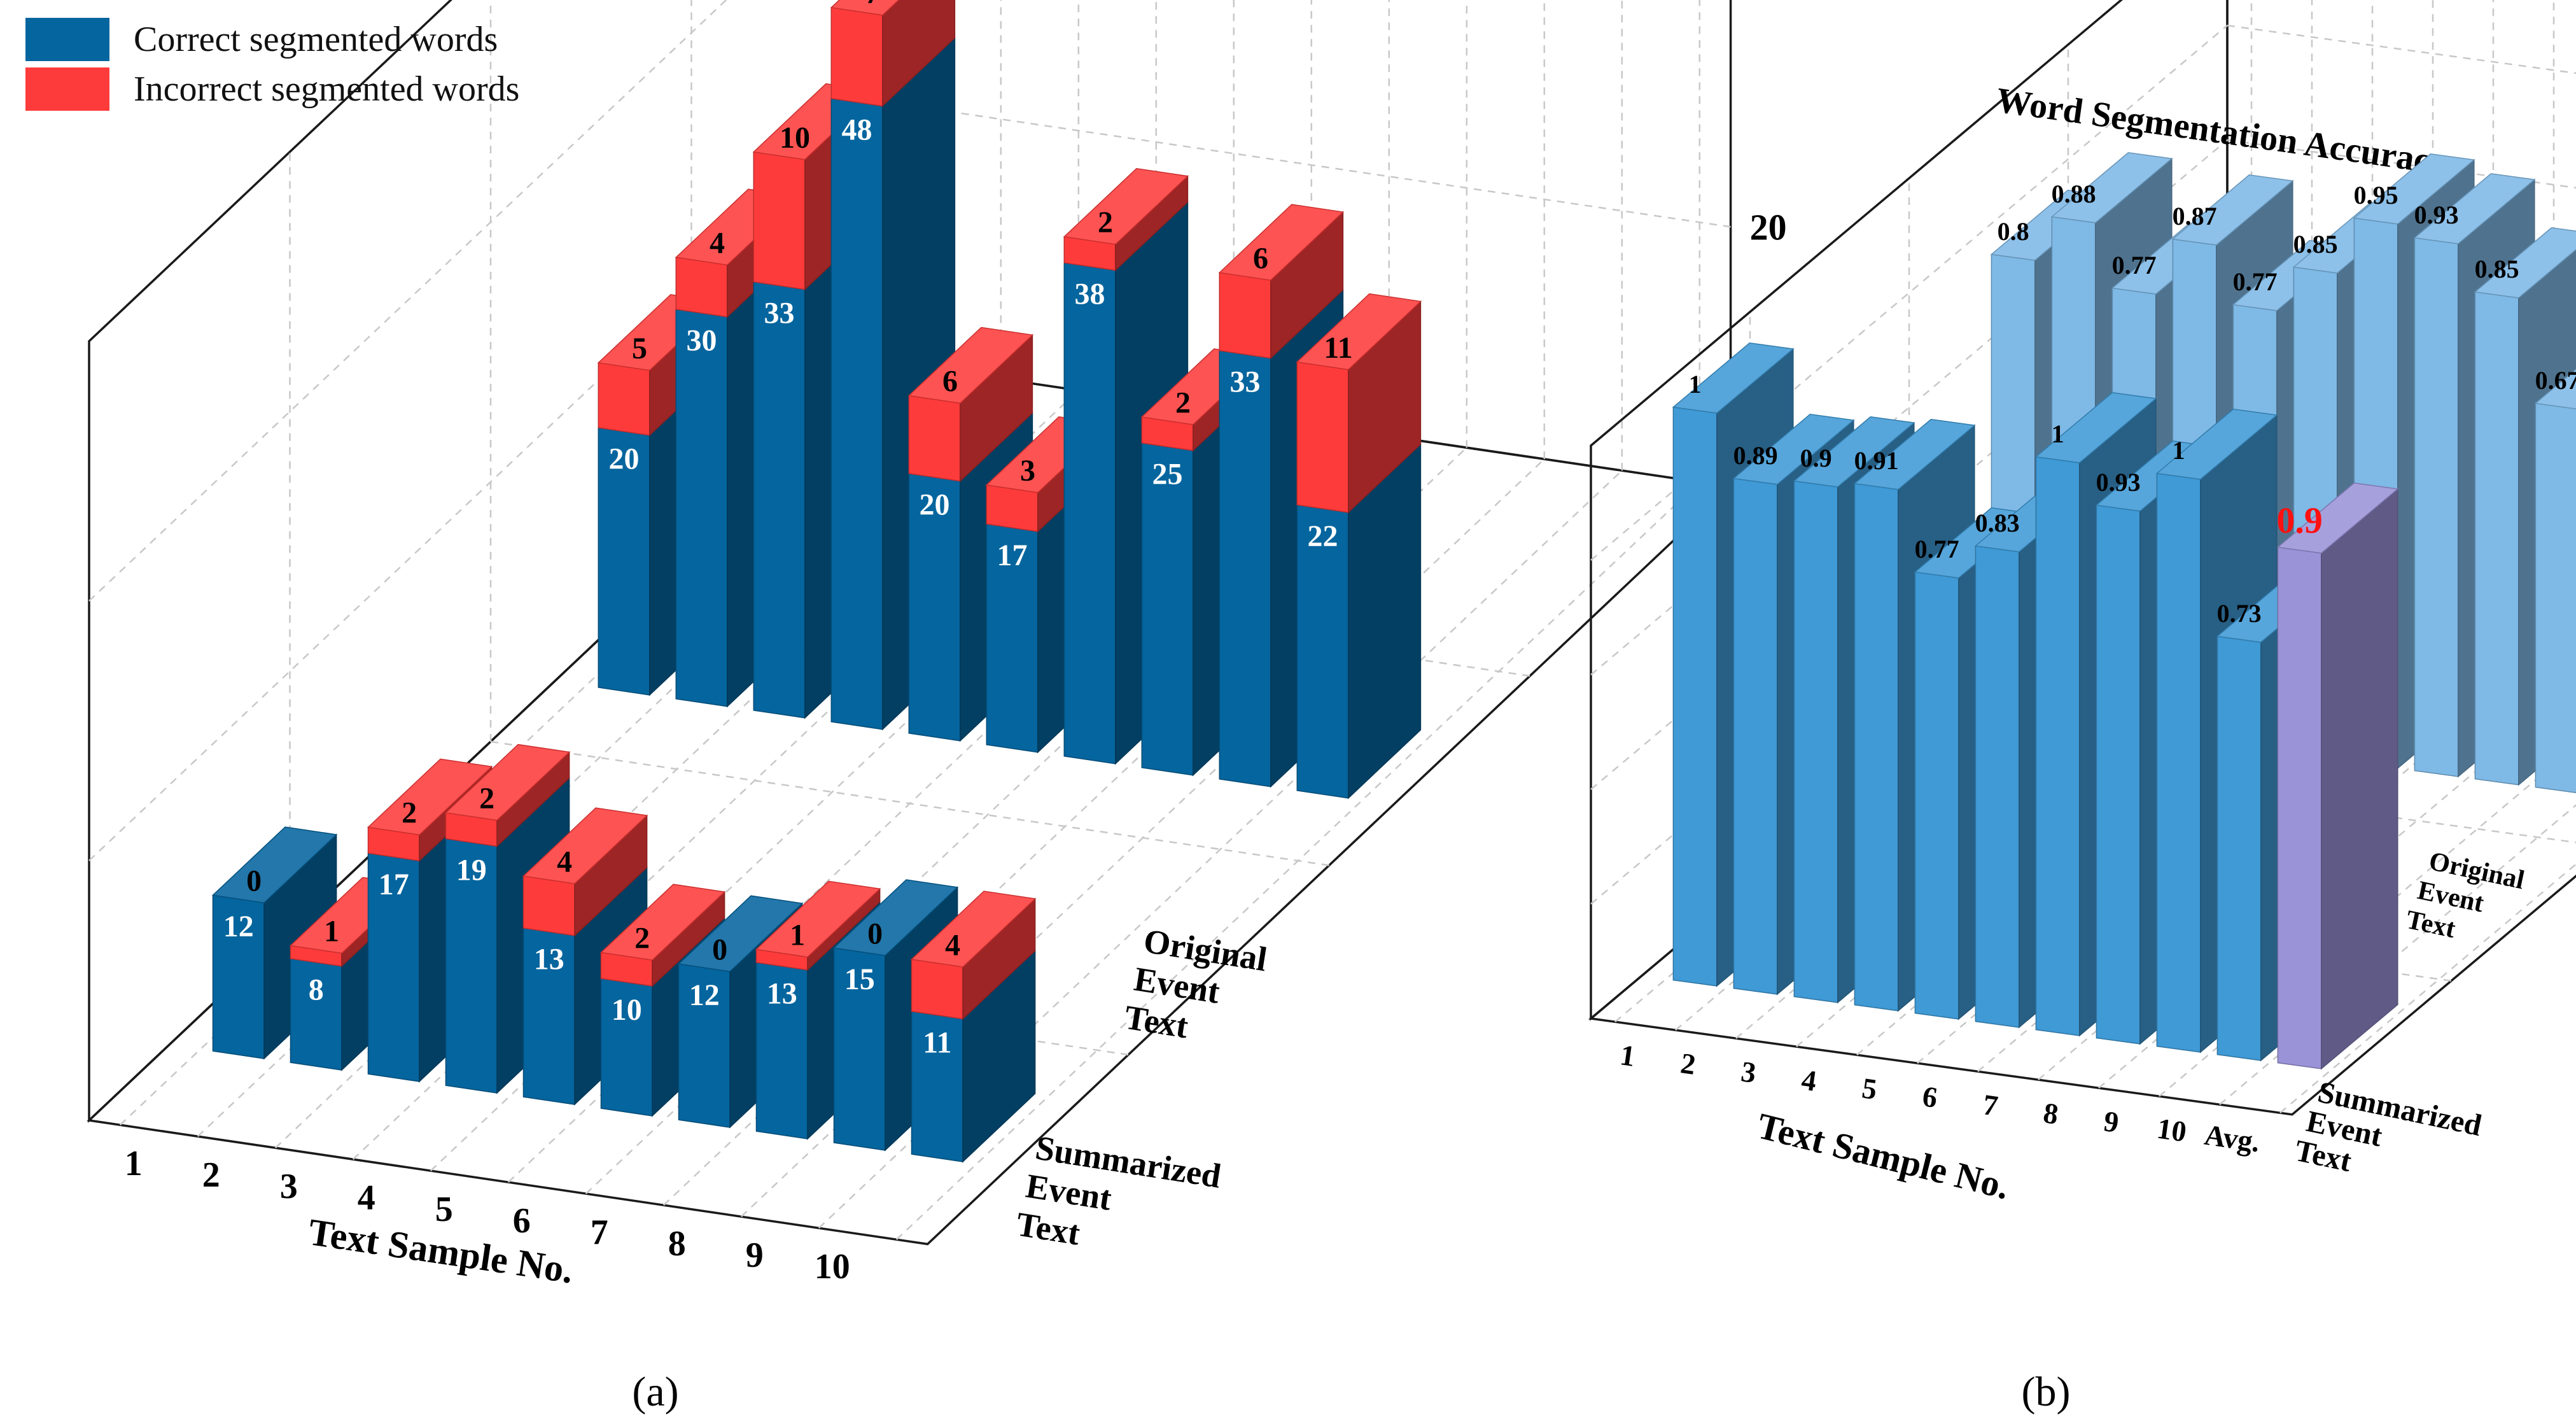 Image resolution: width=2576 pixels, height=1424 pixels. What do you see at coordinates (857, 130) in the screenshot?
I see `bar-correct-label: 48` at bounding box center [857, 130].